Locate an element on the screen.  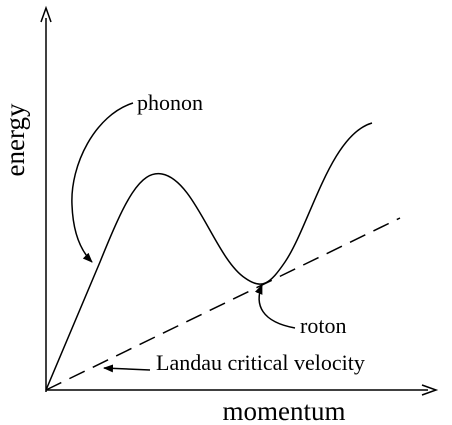
x-axis-arrow-icon is located at coordinates (430, 390).